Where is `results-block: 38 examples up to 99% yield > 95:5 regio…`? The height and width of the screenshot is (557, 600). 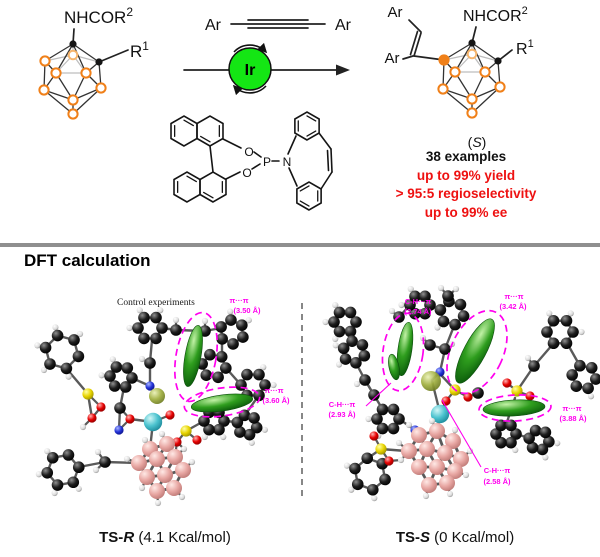
results-block: 38 examples up to 99% yield > 95:5 regio… is located at coordinates (466, 185).